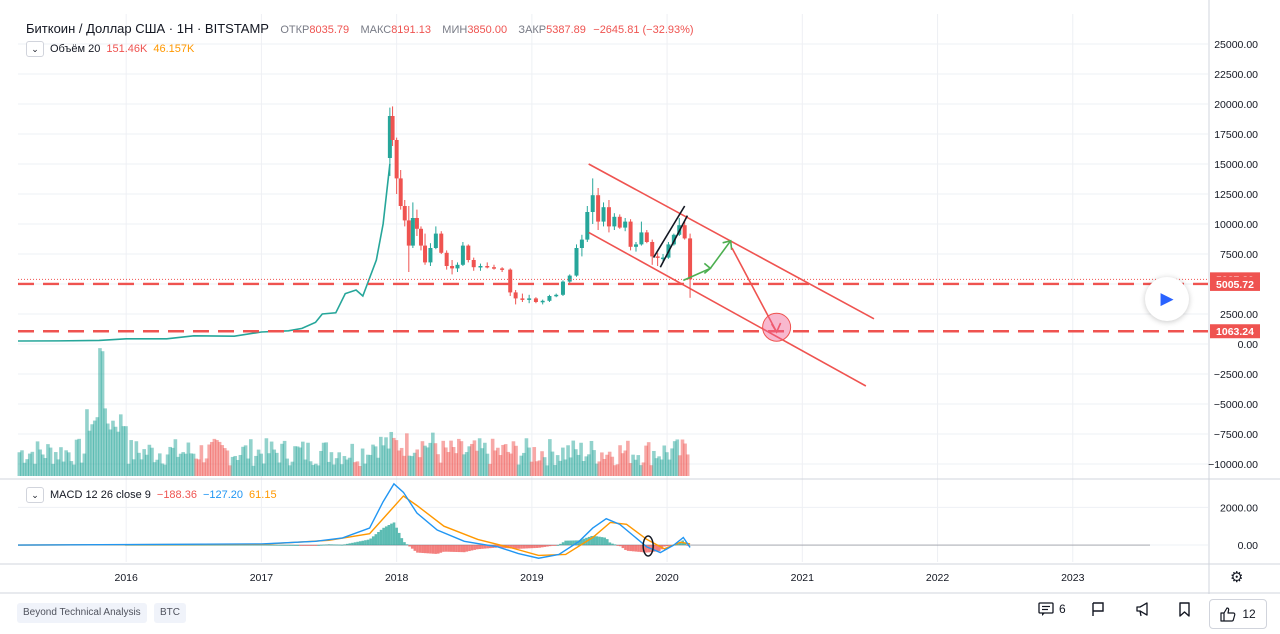 The image size is (1280, 634). What do you see at coordinates (35, 49) in the screenshot?
I see `volume-collapse-button: ⌄` at bounding box center [35, 49].